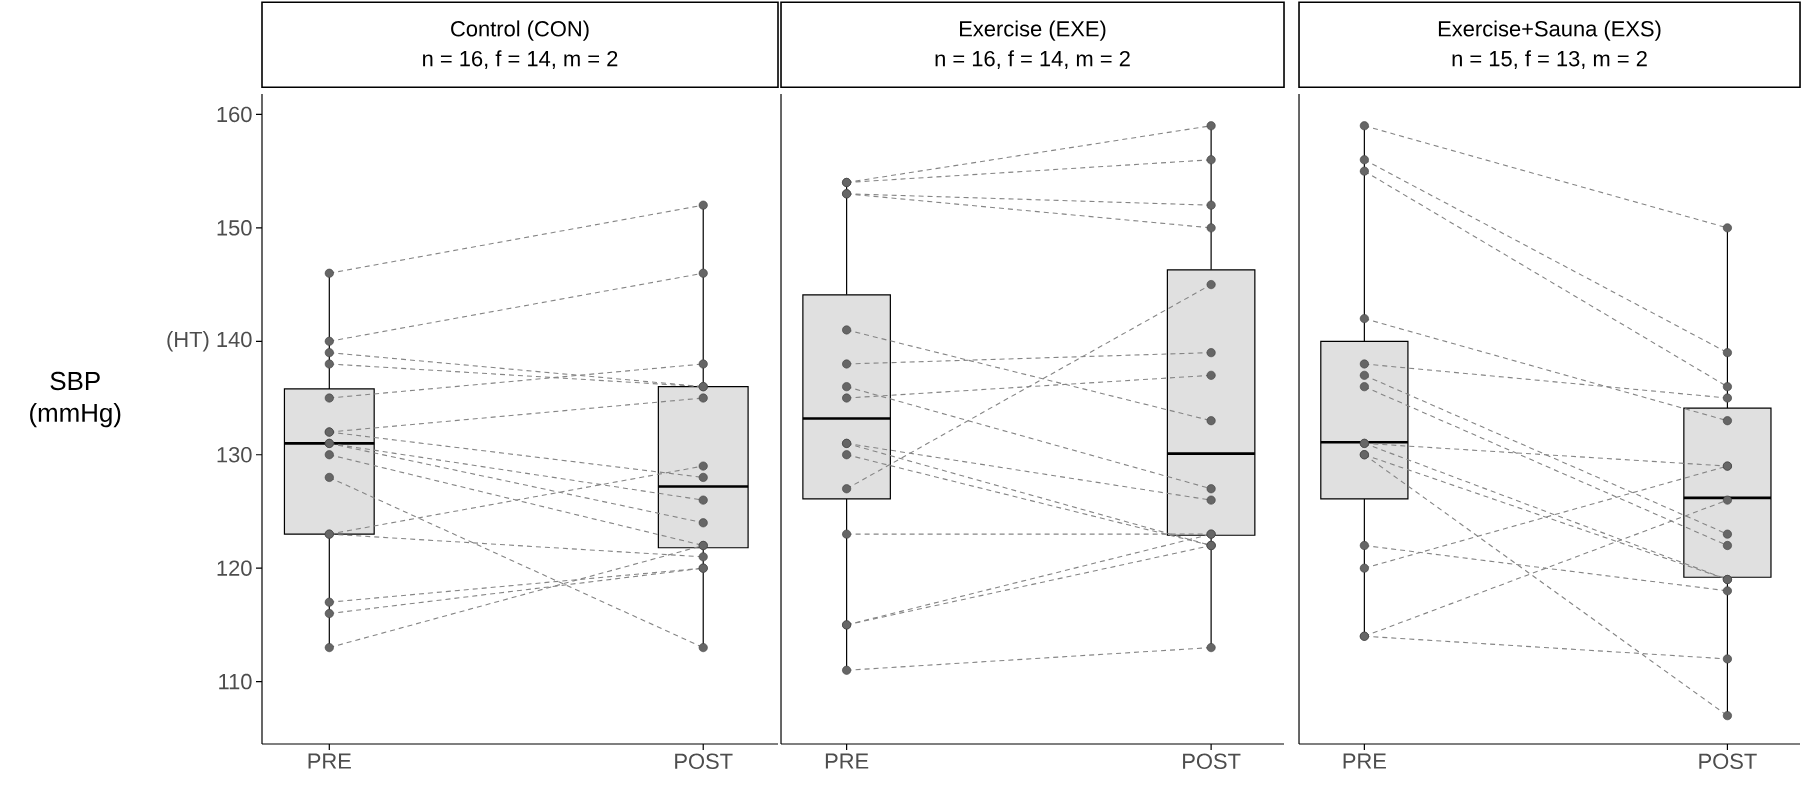 This screenshot has width=1803, height=795. What do you see at coordinates (234, 568) in the screenshot?
I see `y-tick-label: 120` at bounding box center [234, 568].